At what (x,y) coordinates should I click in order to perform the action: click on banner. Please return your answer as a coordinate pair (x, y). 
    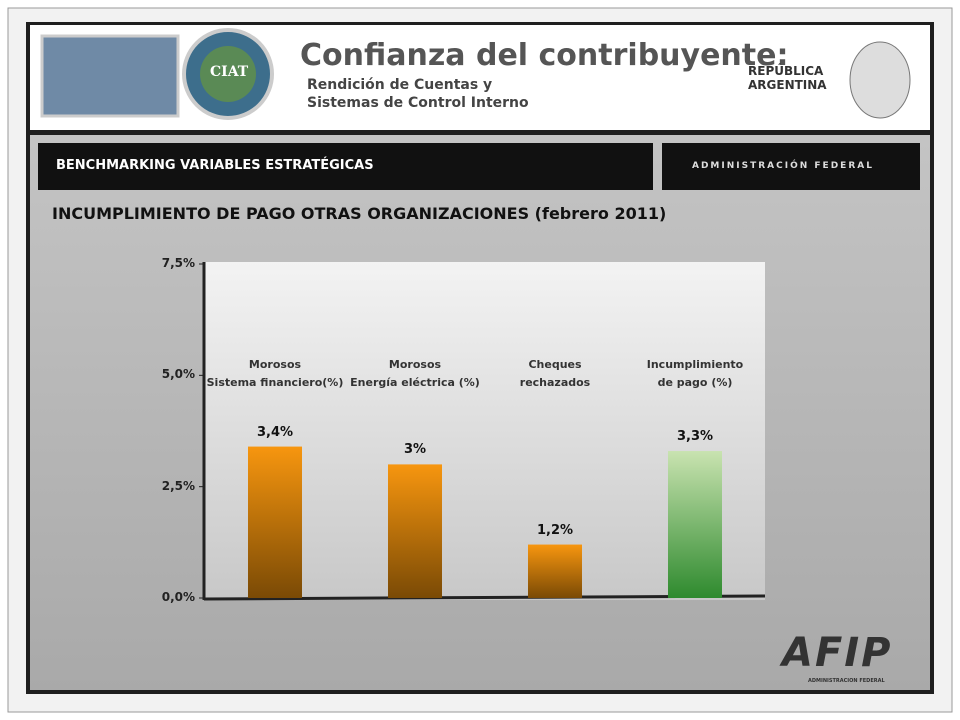
    Looking at the image, I should click on (345, 166).